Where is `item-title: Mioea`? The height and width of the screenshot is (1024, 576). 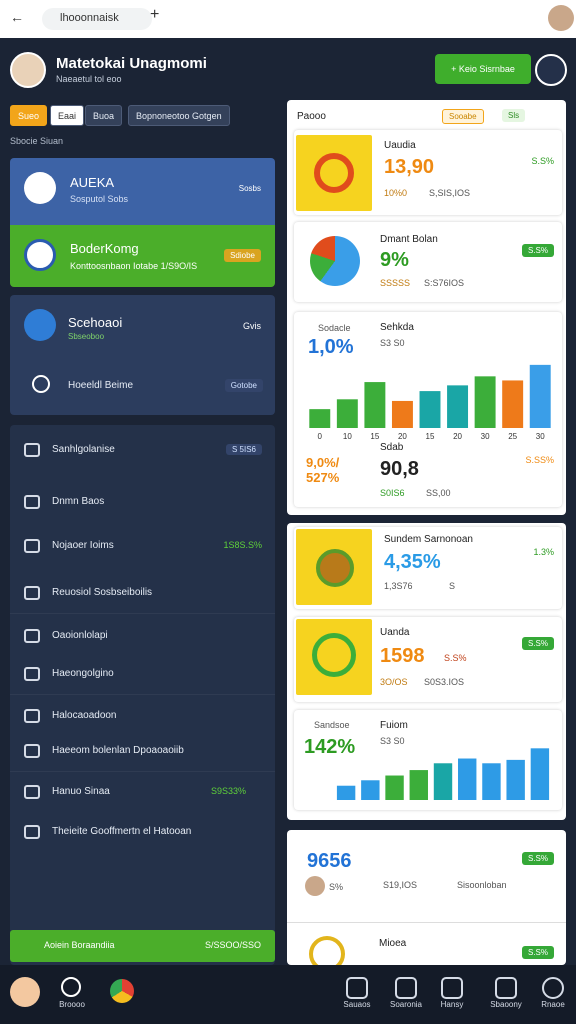
item-title: Mioea is located at coordinates (393, 943).